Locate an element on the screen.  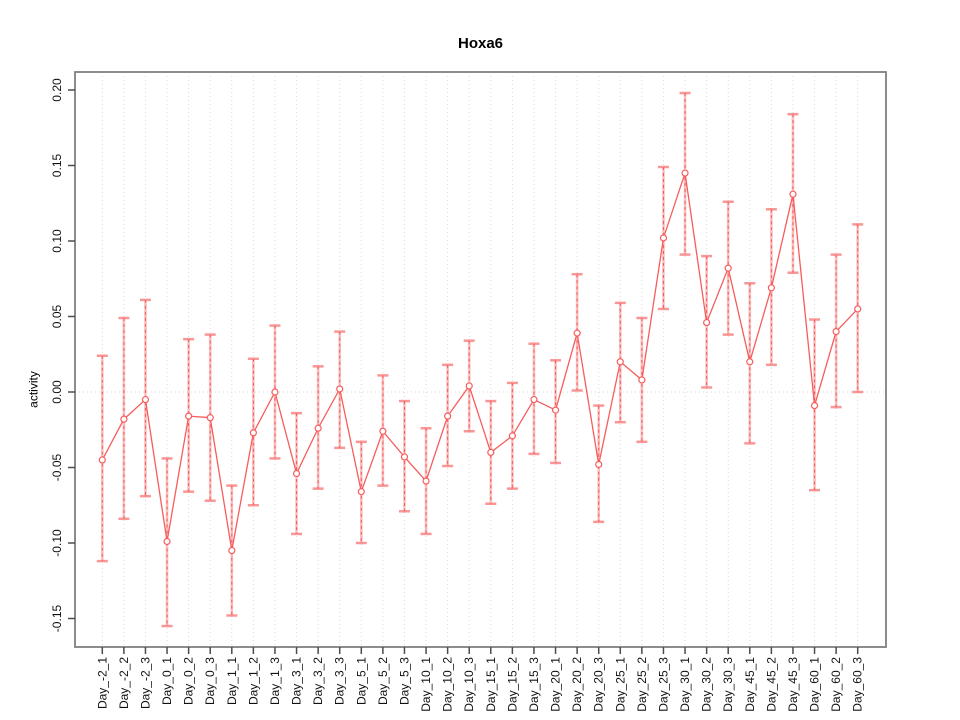
x-tick-label: Day_25_1 is located at coordinates (620, 684).